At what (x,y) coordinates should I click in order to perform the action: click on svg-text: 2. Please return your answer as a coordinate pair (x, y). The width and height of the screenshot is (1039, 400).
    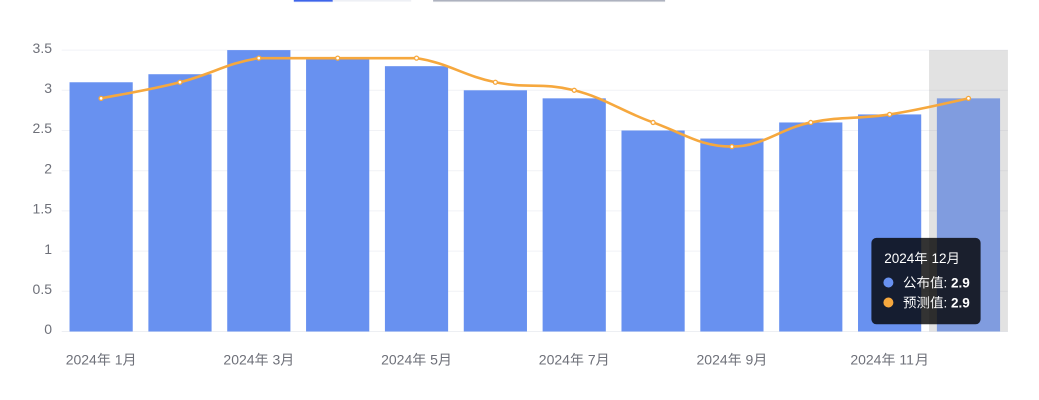
    Looking at the image, I should click on (48, 168).